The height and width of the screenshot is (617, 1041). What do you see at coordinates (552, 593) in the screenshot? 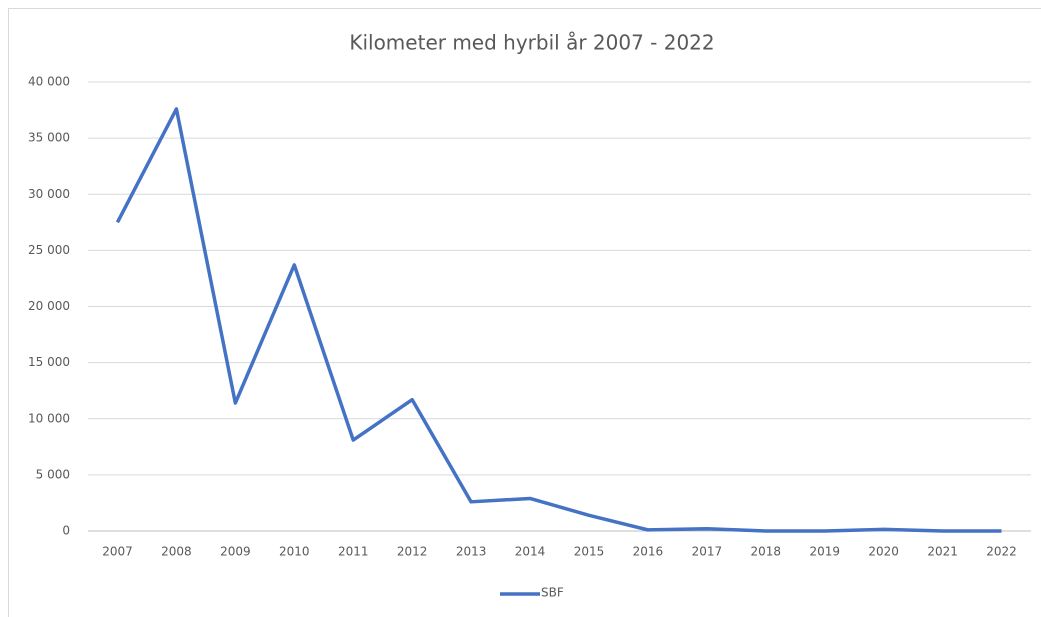
I see `legend-label: SBF` at bounding box center [552, 593].